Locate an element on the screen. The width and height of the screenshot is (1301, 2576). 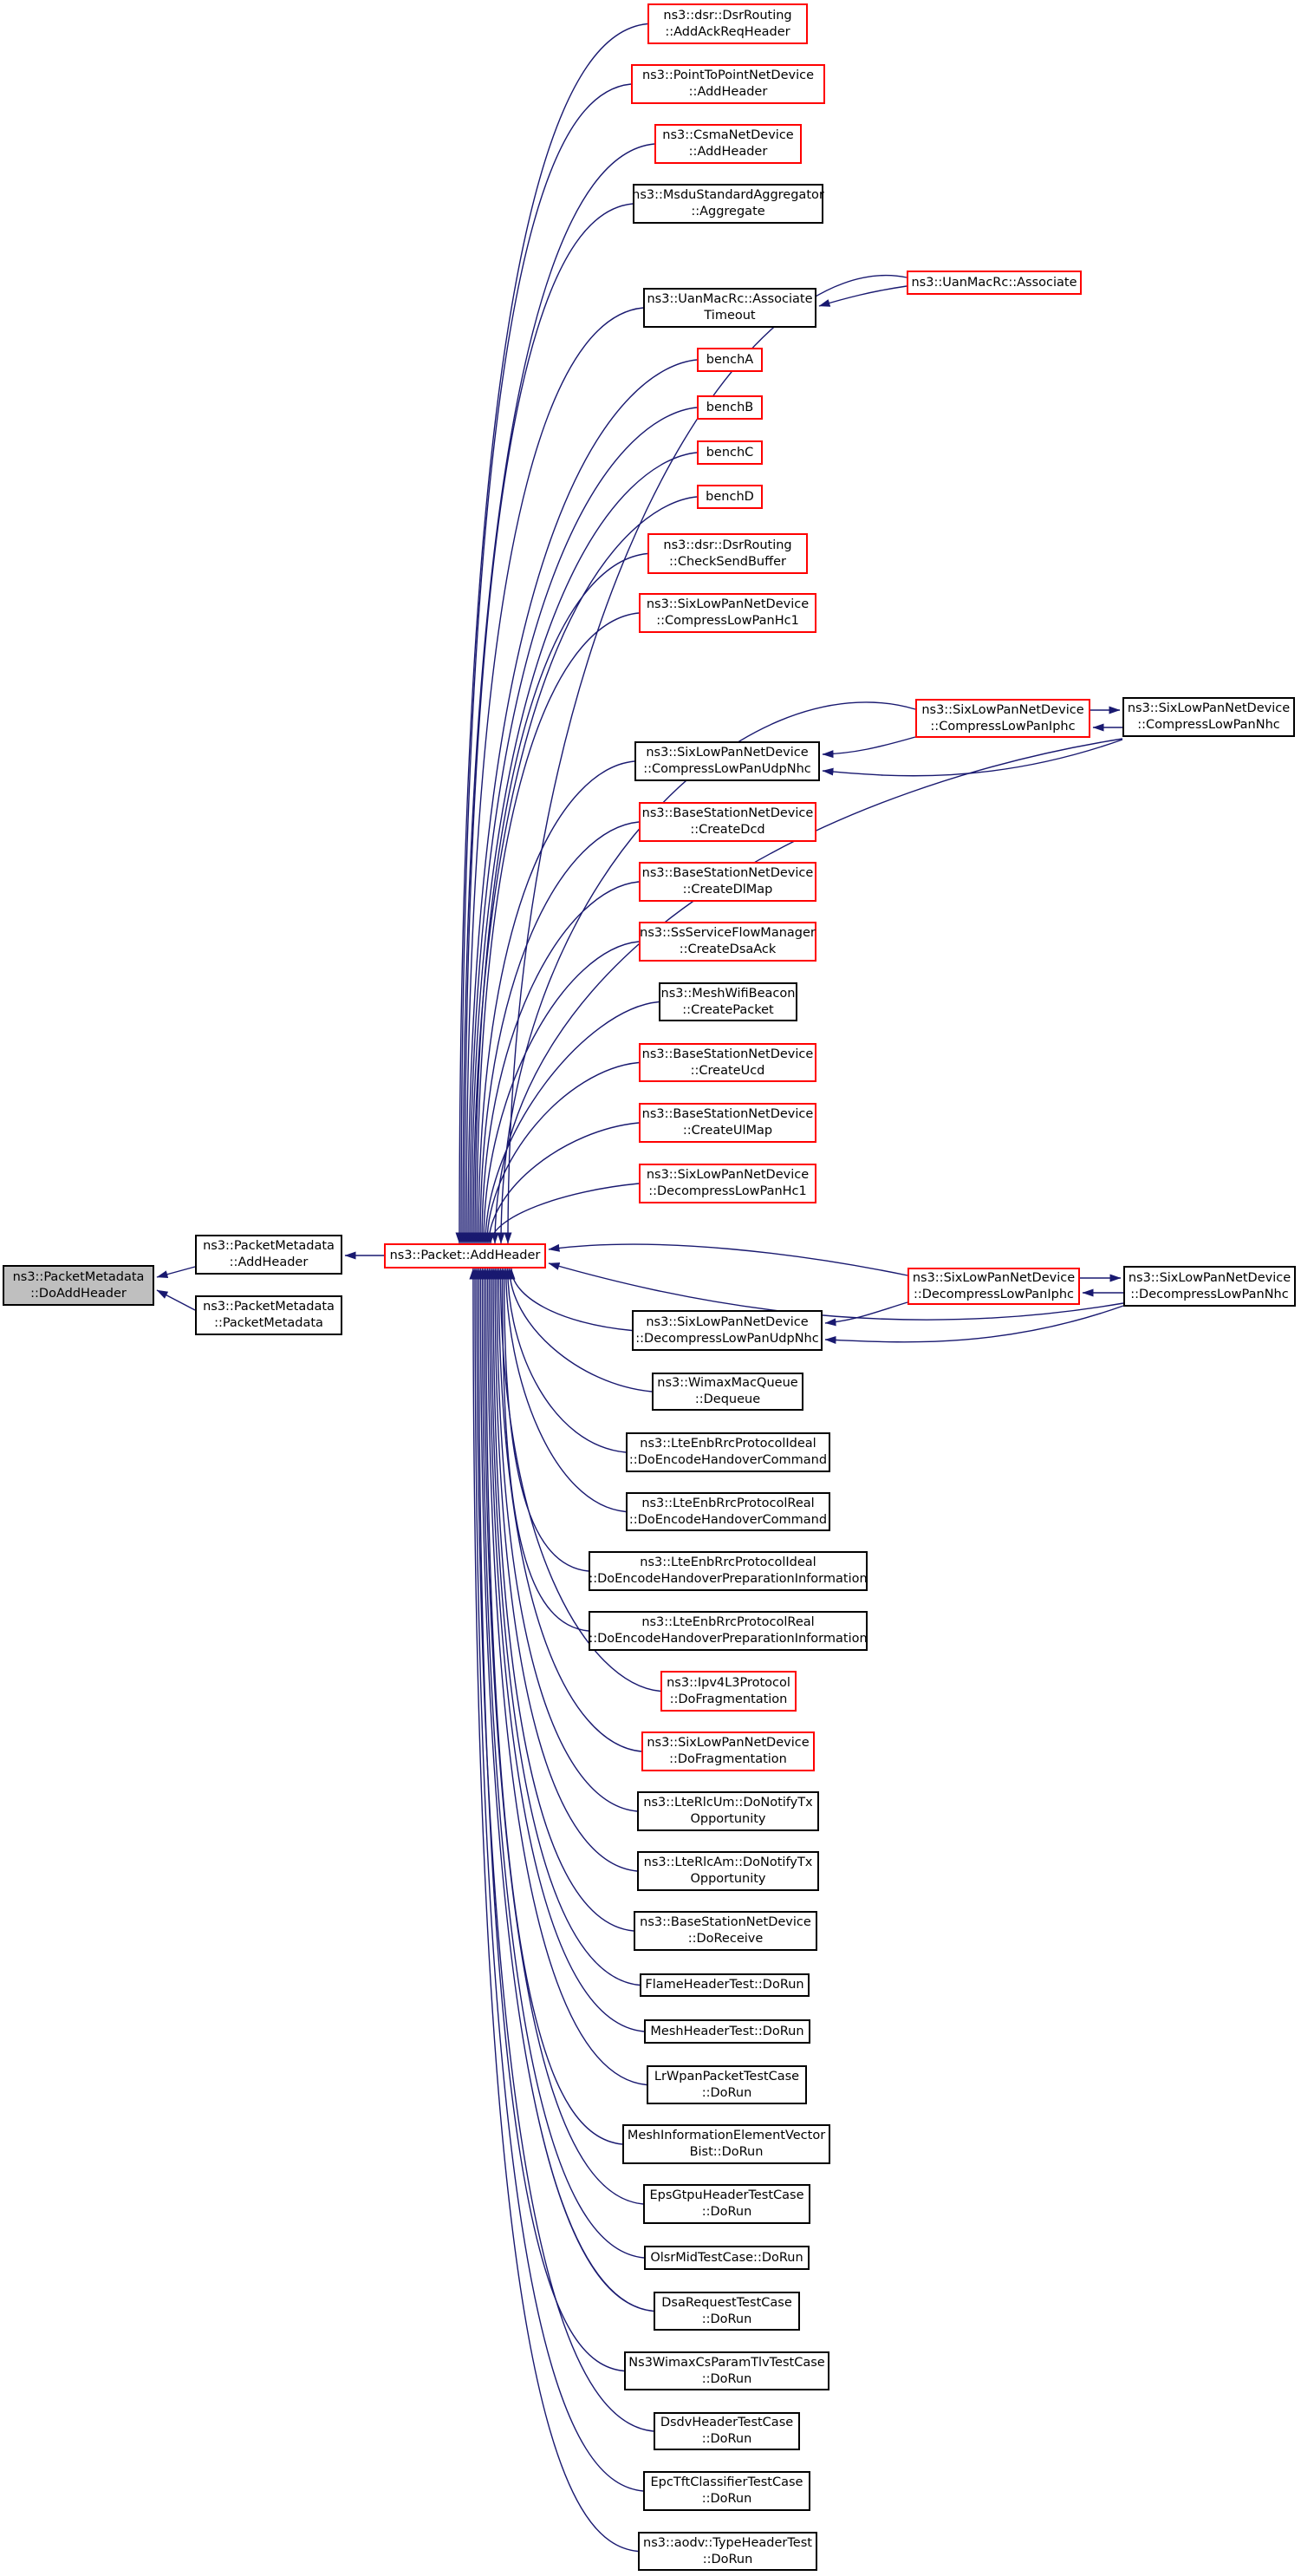
edge-m28-to-hub is located at coordinates (565, 1540).